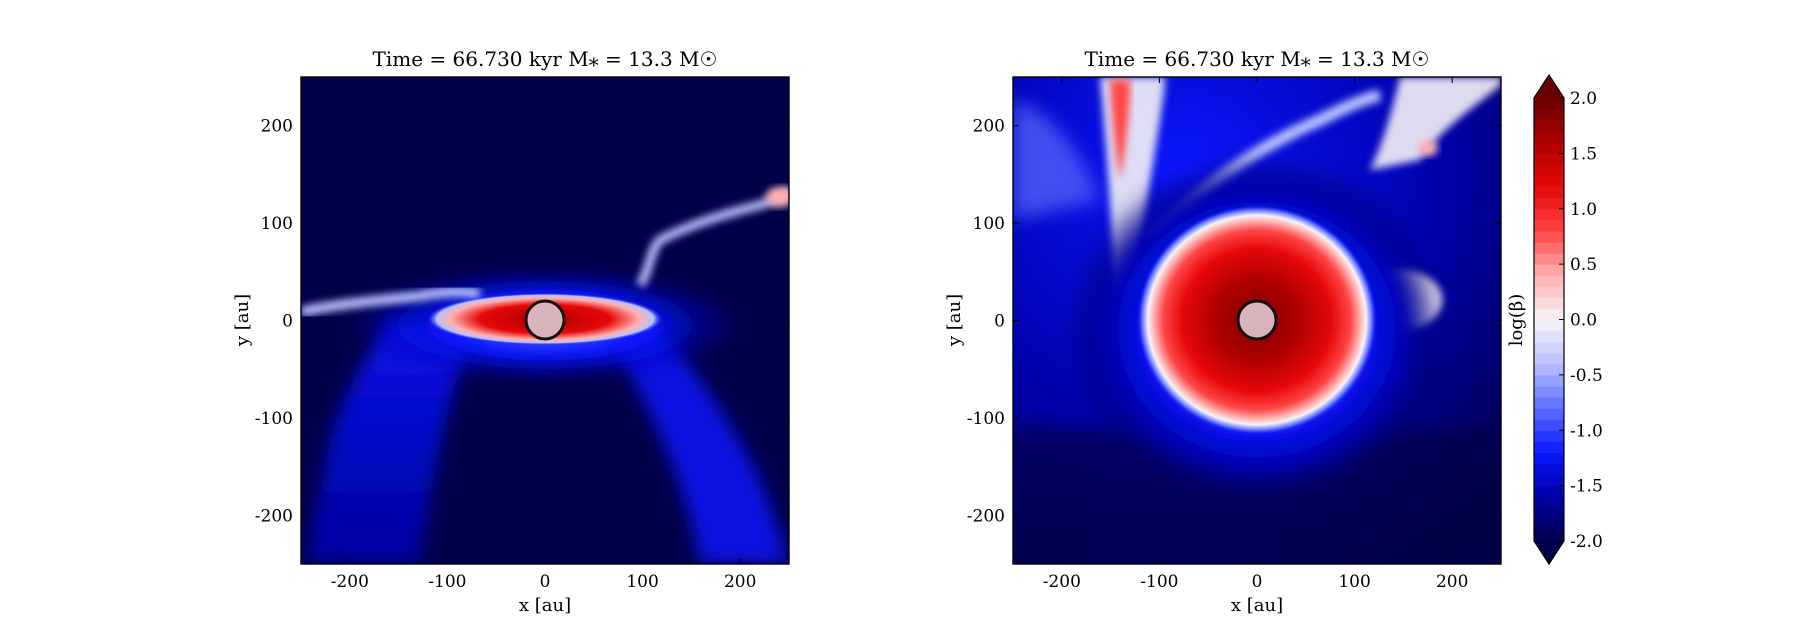 The width and height of the screenshot is (1800, 630). Describe the element at coordinates (545, 59) in the screenshot. I see `left-panel-title: Time = 66.730 kyr M⁎ = 13.3 M☉` at that location.